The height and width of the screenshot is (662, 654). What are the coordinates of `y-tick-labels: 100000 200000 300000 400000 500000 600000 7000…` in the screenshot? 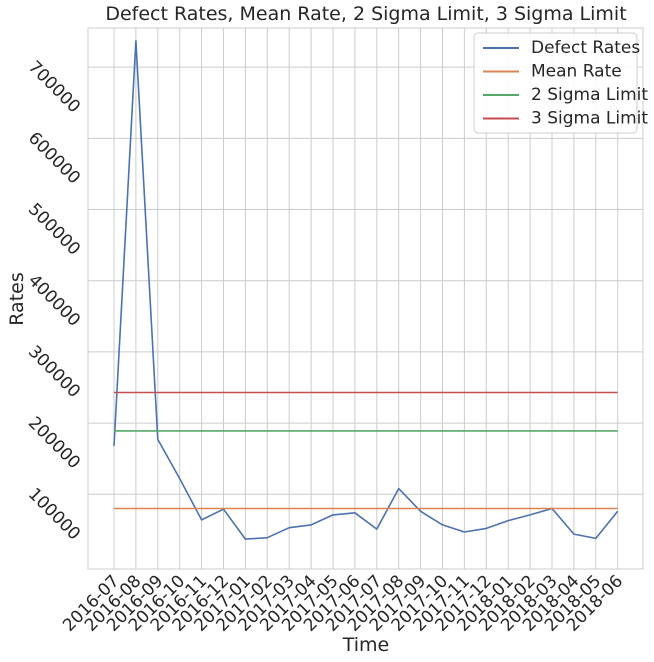 It's located at (54, 300).